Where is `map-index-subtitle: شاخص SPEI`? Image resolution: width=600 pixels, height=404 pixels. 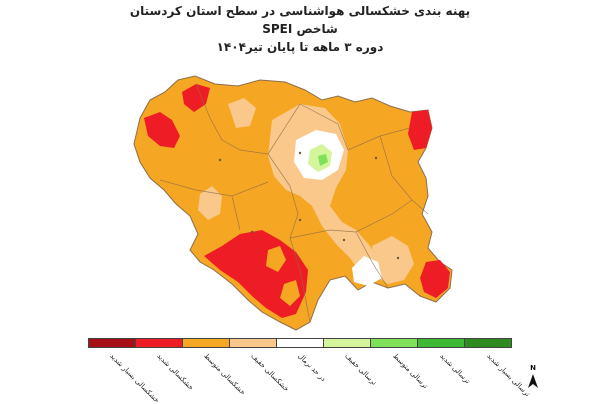 map-index-subtitle: شاخص SPEI is located at coordinates (300, 29).